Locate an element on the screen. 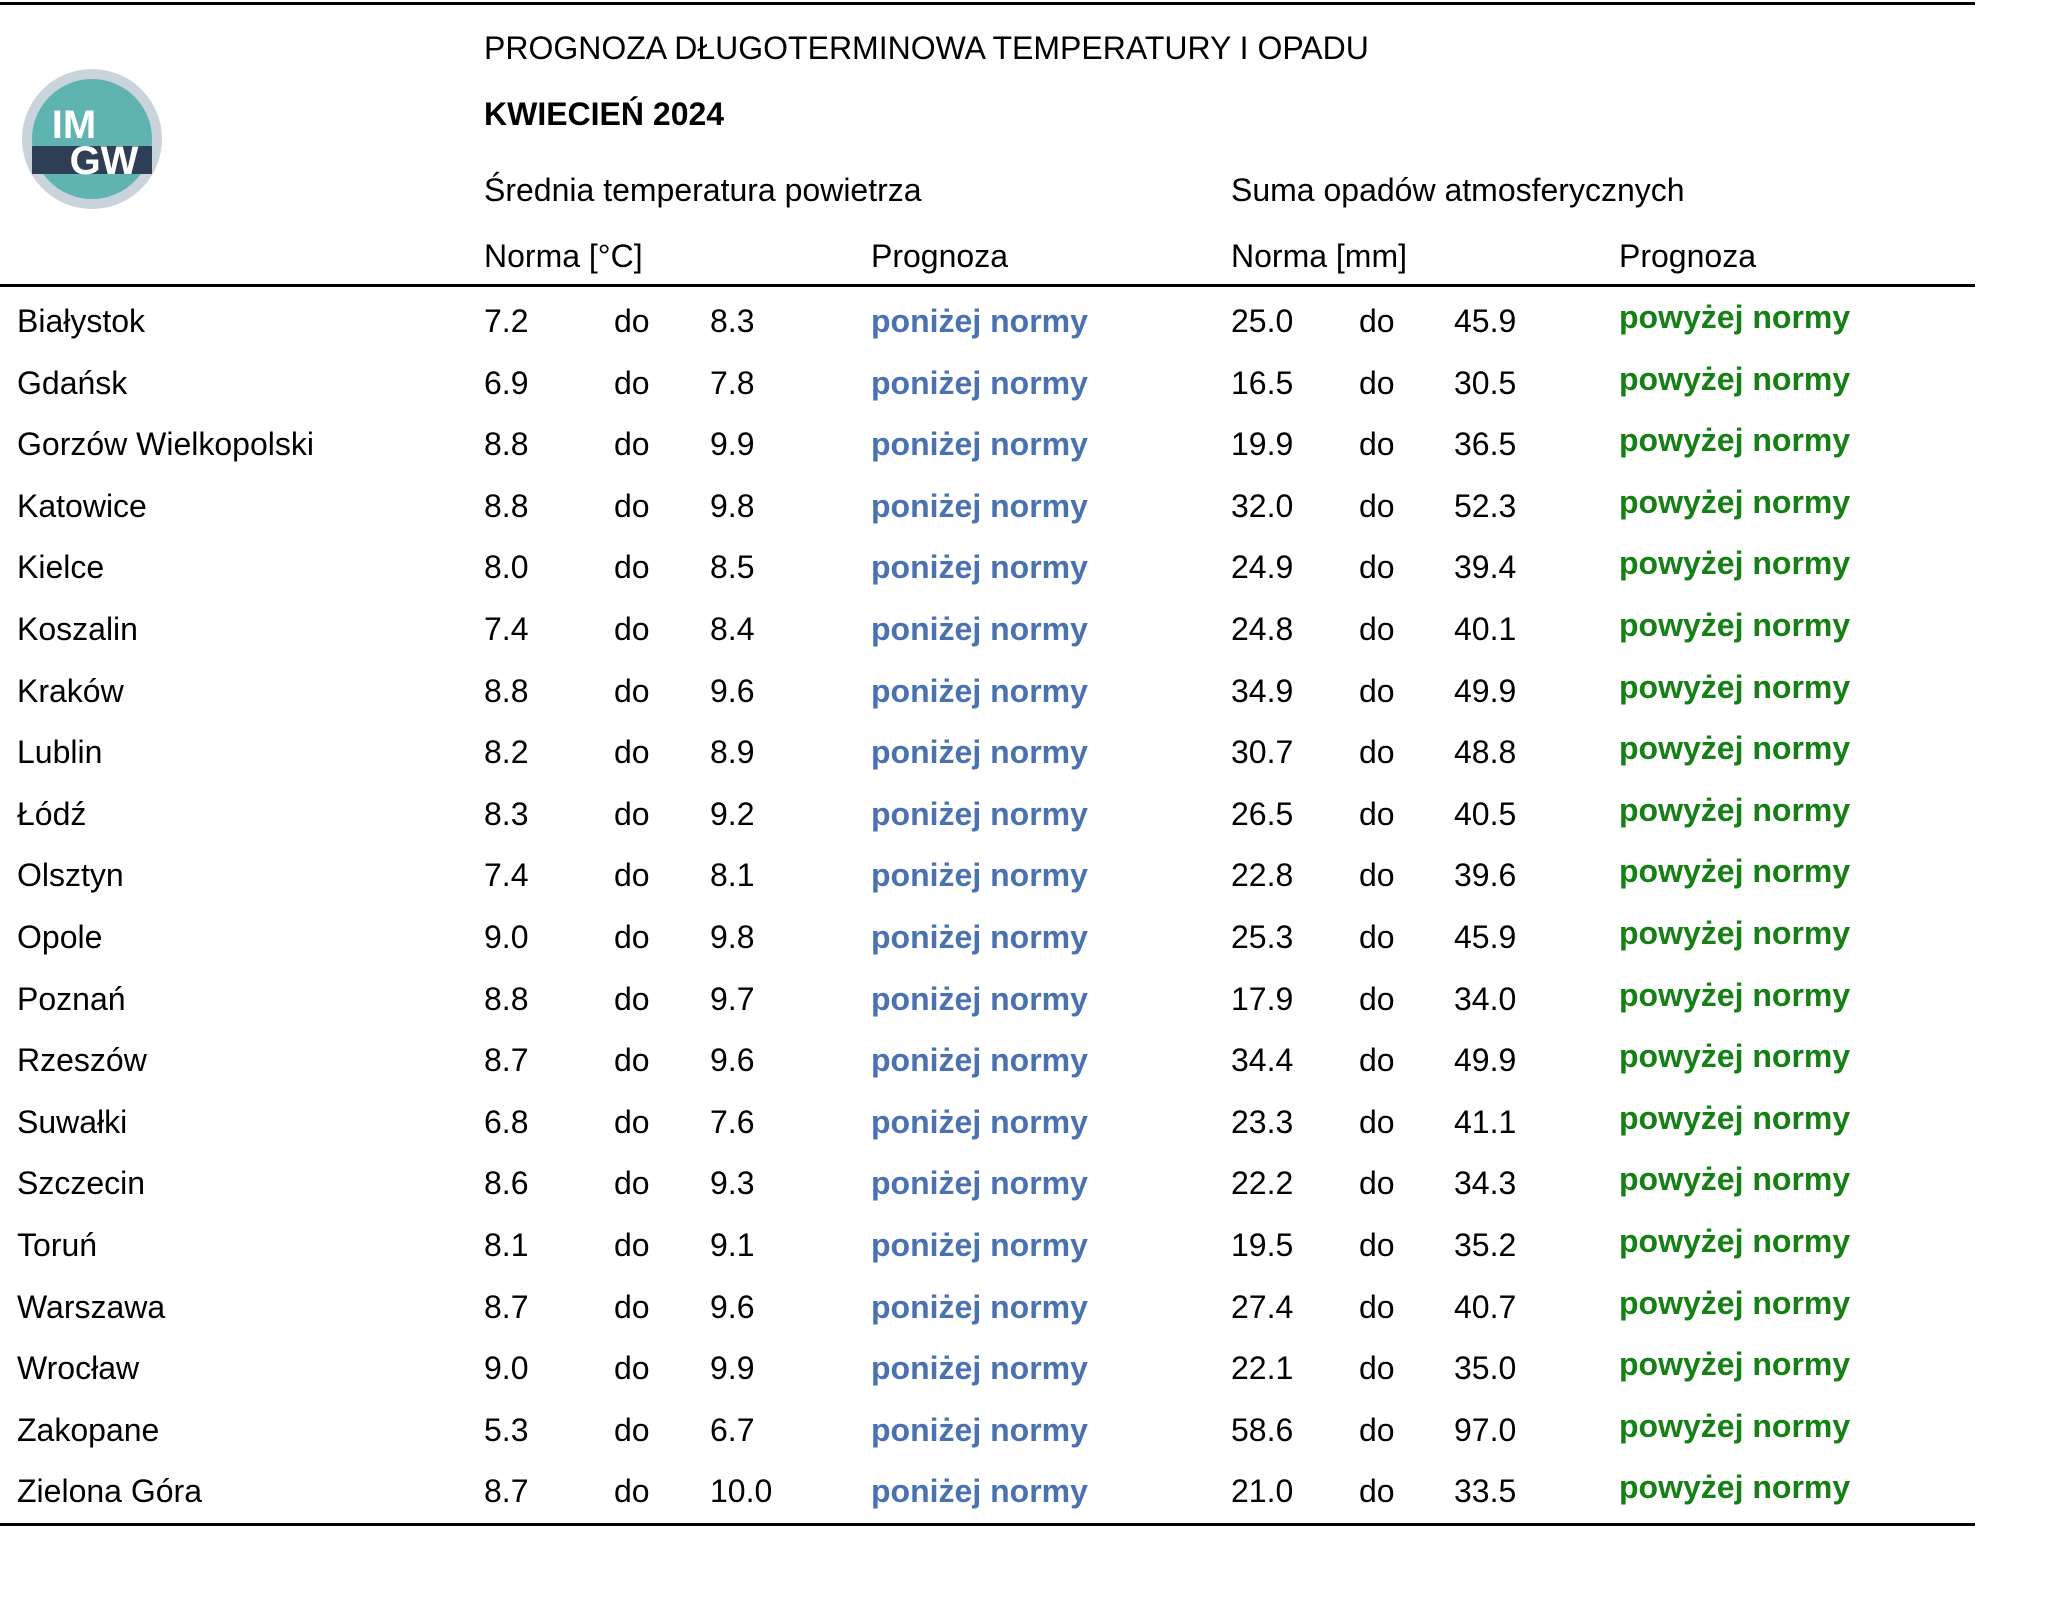 This screenshot has width=2048, height=1609. temp-max: 10.0 is located at coordinates (741, 1491).